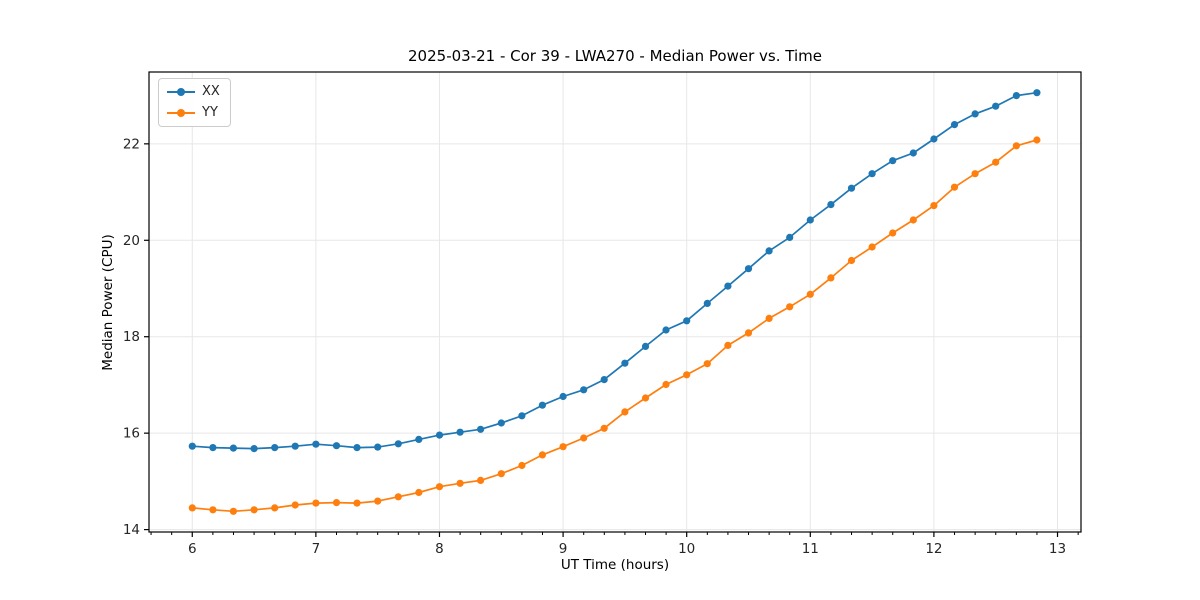 This screenshot has width=1200, height=600. Describe the element at coordinates (194, 102) in the screenshot. I see `legend: XX YY` at that location.